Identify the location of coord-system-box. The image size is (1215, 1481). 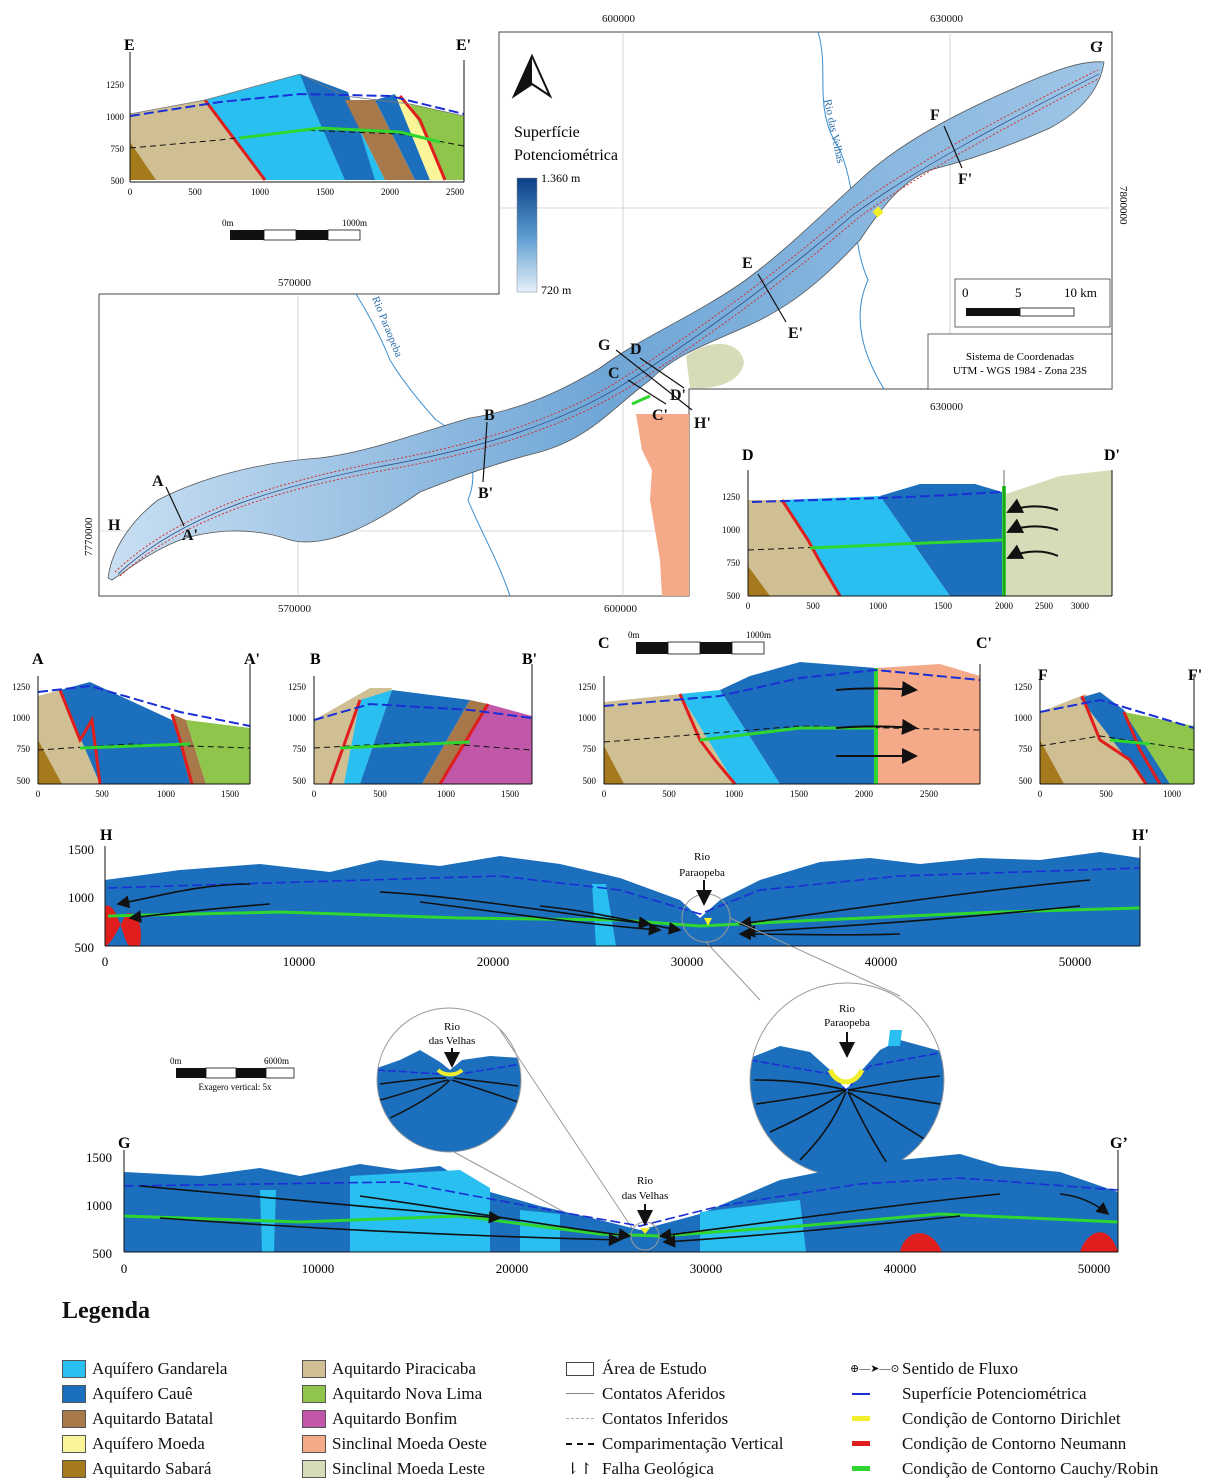
(1020, 361).